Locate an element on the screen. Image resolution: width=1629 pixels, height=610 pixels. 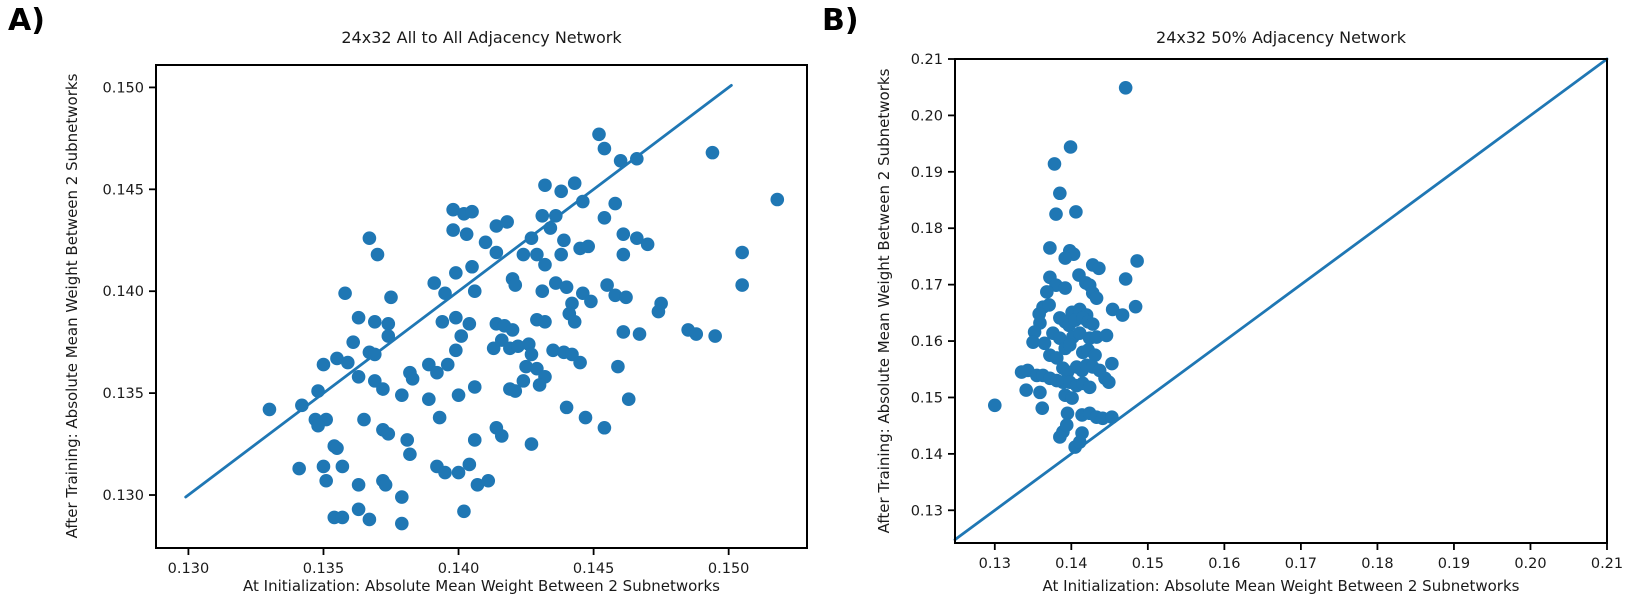
panel-a-label: A) is located at coordinates (26, 20).